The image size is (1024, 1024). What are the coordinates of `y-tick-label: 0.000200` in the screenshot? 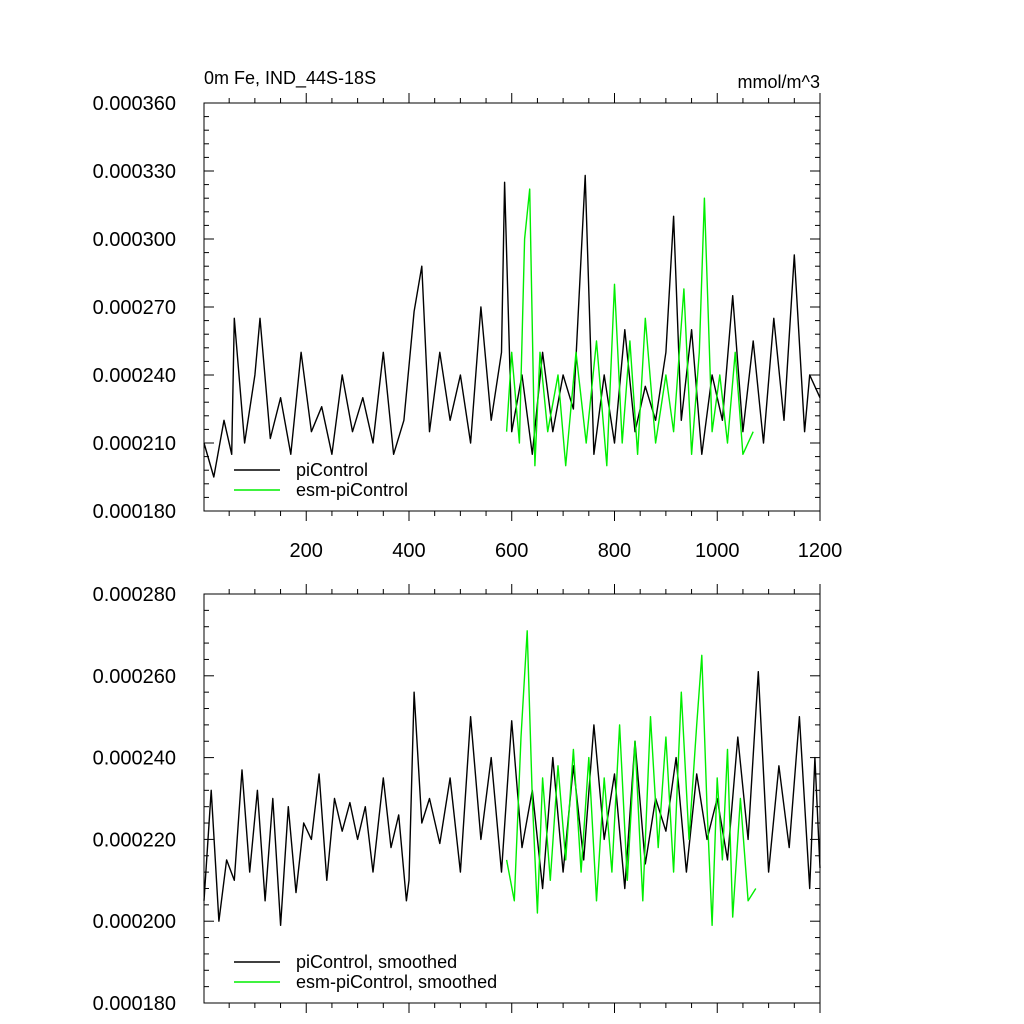 It's located at (134, 922).